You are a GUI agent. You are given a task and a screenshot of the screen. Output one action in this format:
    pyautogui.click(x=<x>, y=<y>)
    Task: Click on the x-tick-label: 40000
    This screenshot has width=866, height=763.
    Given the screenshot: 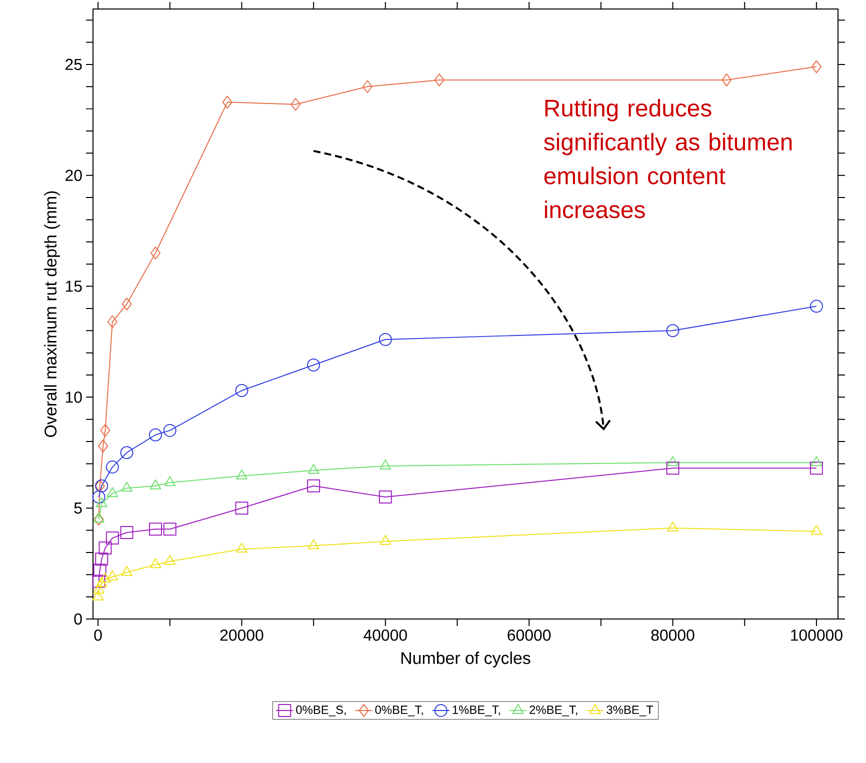 What is the action you would take?
    pyautogui.click(x=385, y=635)
    